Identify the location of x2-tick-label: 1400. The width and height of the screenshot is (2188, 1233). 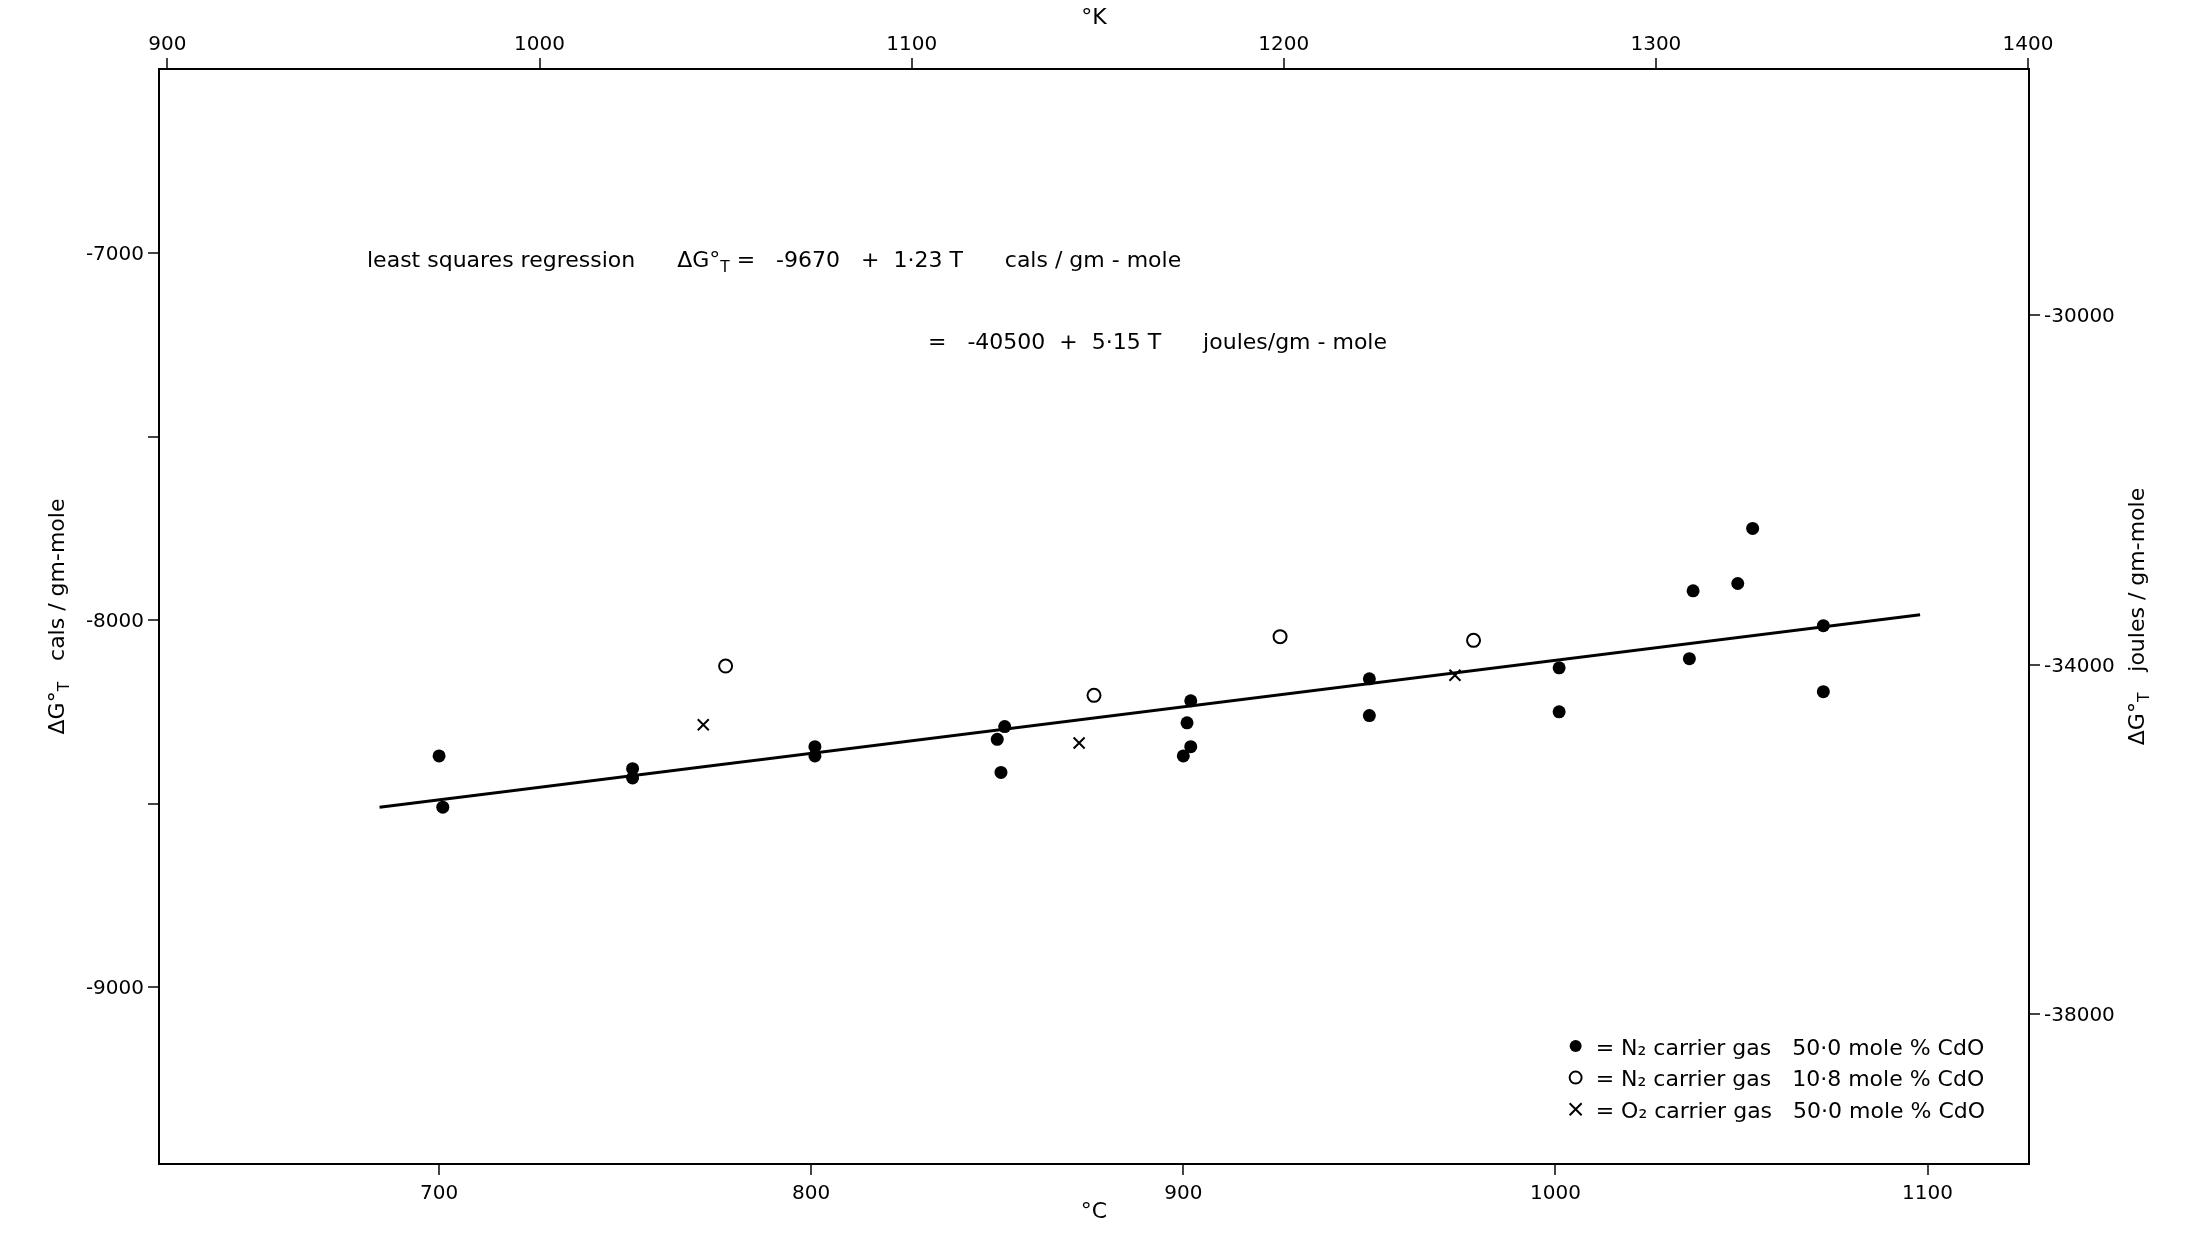
(2028, 43).